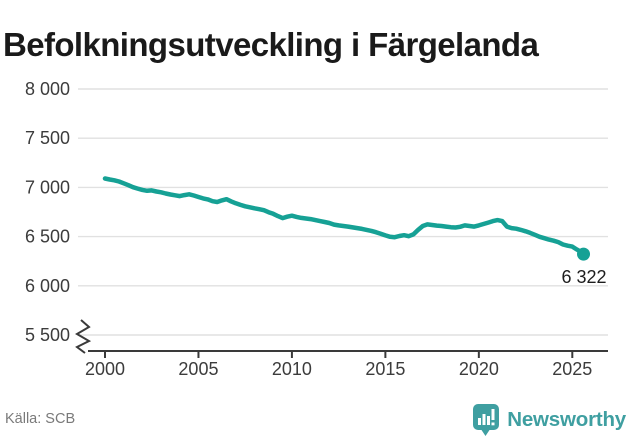 The width and height of the screenshot is (631, 439). I want to click on series-end-dot, so click(584, 254).